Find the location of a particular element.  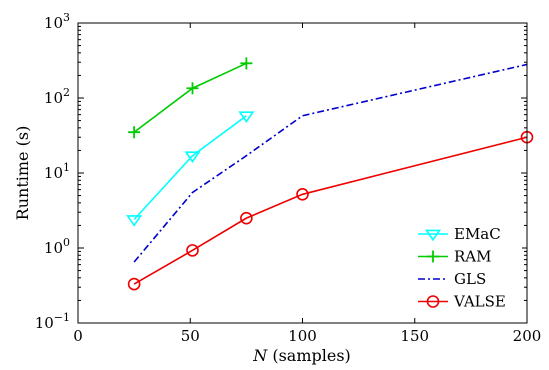

y-tick-exponent: 3 is located at coordinates (66, 17).